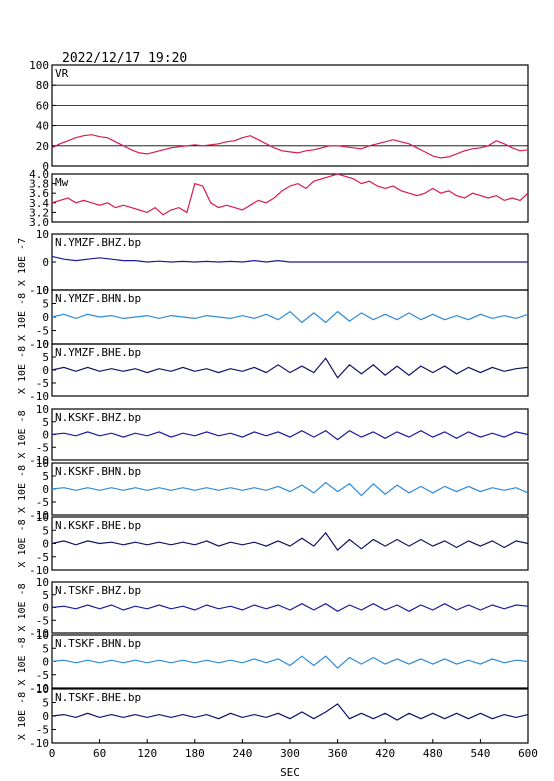 This screenshot has width=554, height=781. What do you see at coordinates (480, 753) in the screenshot?
I see `x-tick-label: 540` at bounding box center [480, 753].